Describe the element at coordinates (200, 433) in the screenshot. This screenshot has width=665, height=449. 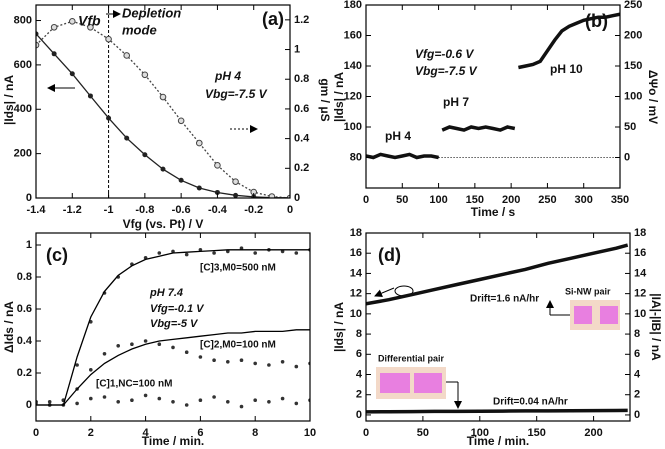
I see `x-tick-label: 6` at that location.